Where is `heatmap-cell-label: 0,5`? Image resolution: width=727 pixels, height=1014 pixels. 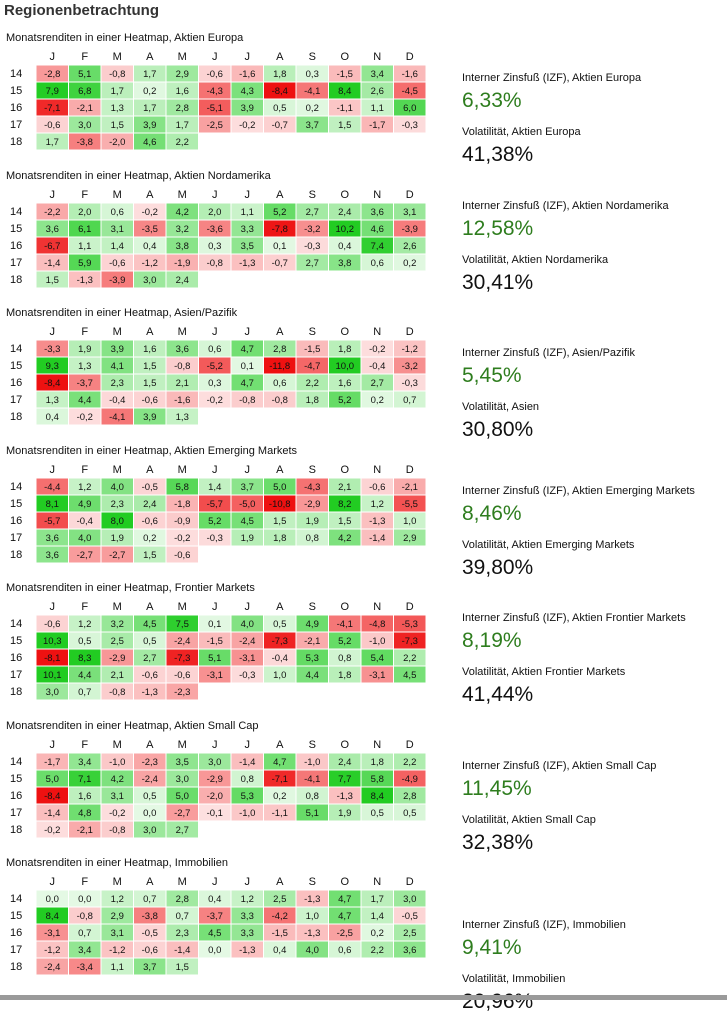
heatmap-cell-label: 0,5 is located at coordinates (279, 108).